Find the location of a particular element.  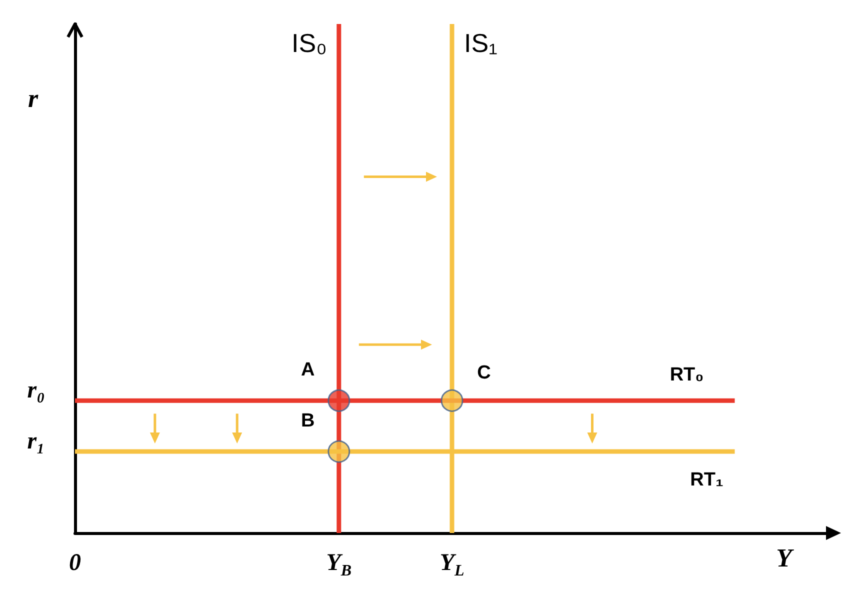

series-label: RT₁ is located at coordinates (707, 480).